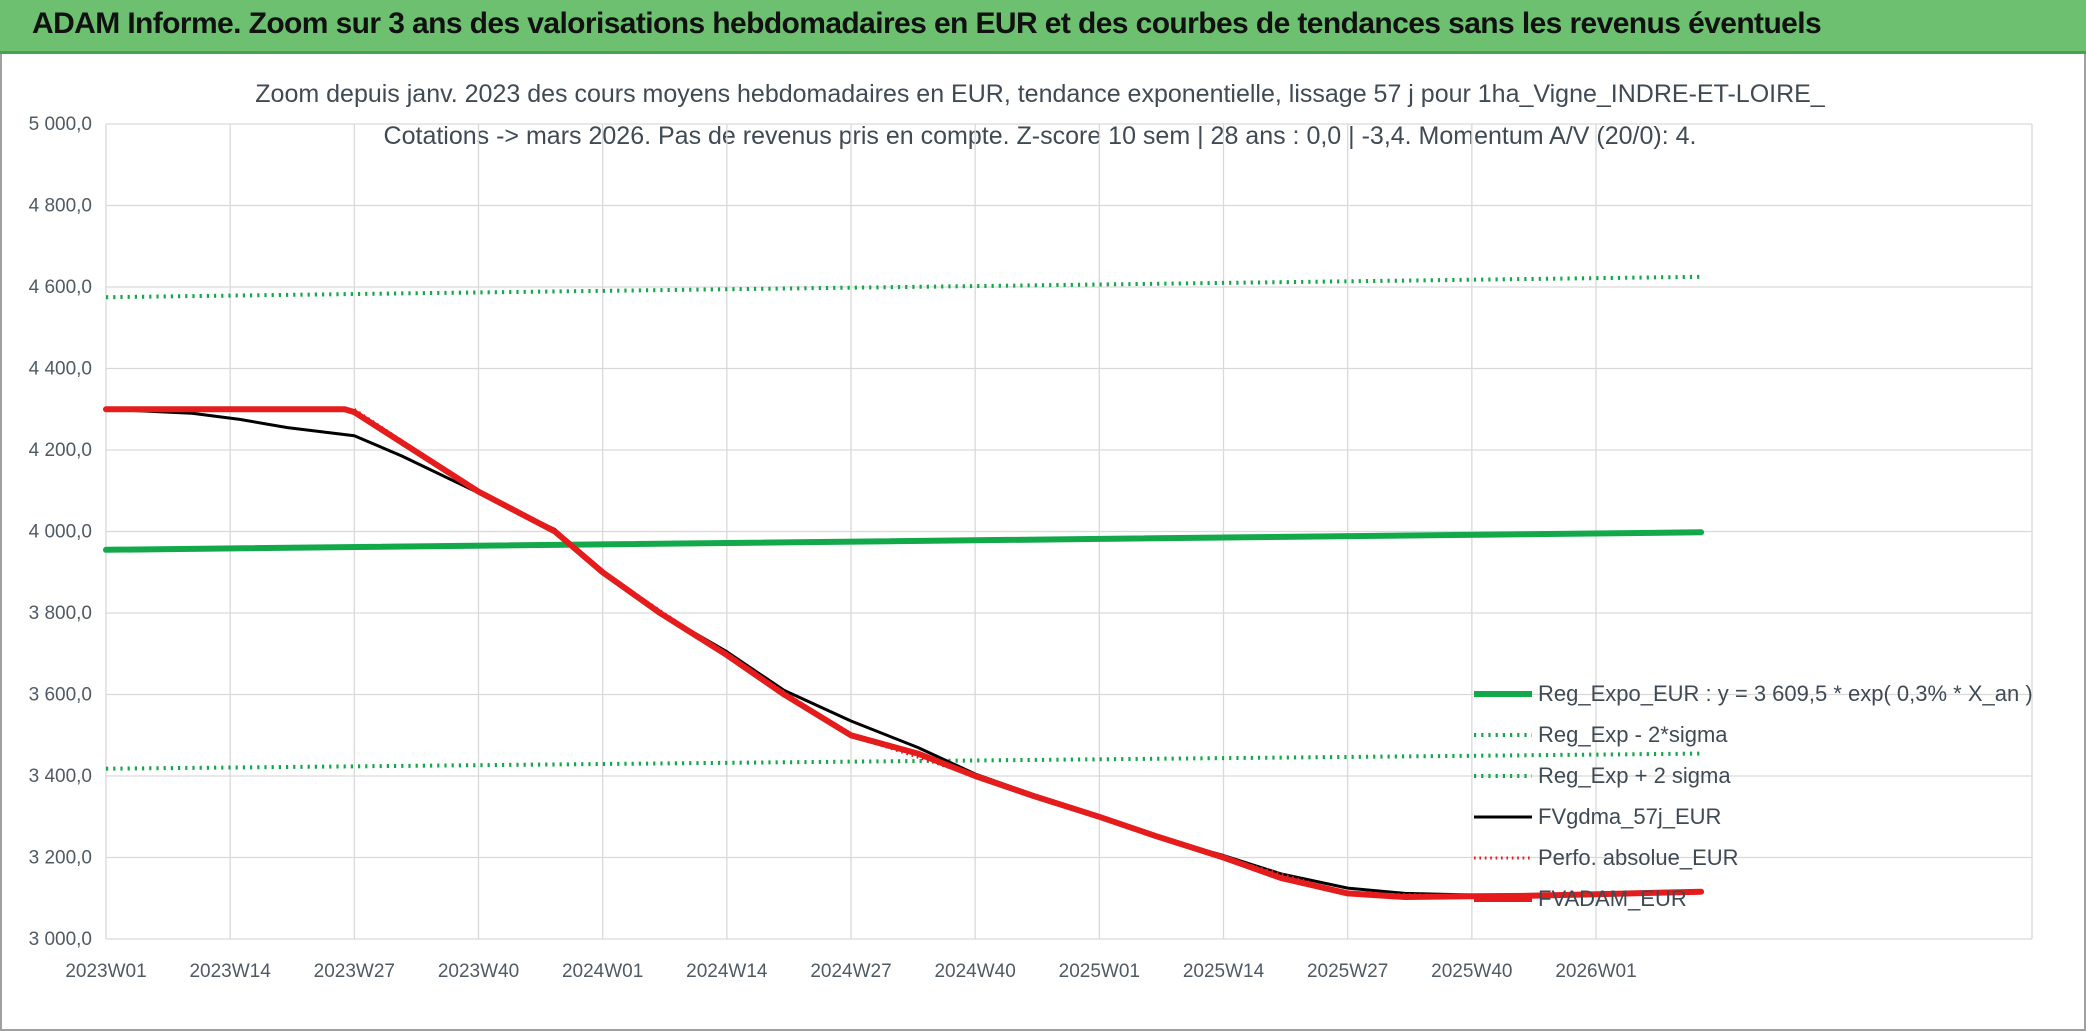 Image resolution: width=2086 pixels, height=1031 pixels. I want to click on y-tick-label: 4 800,0, so click(60, 206).